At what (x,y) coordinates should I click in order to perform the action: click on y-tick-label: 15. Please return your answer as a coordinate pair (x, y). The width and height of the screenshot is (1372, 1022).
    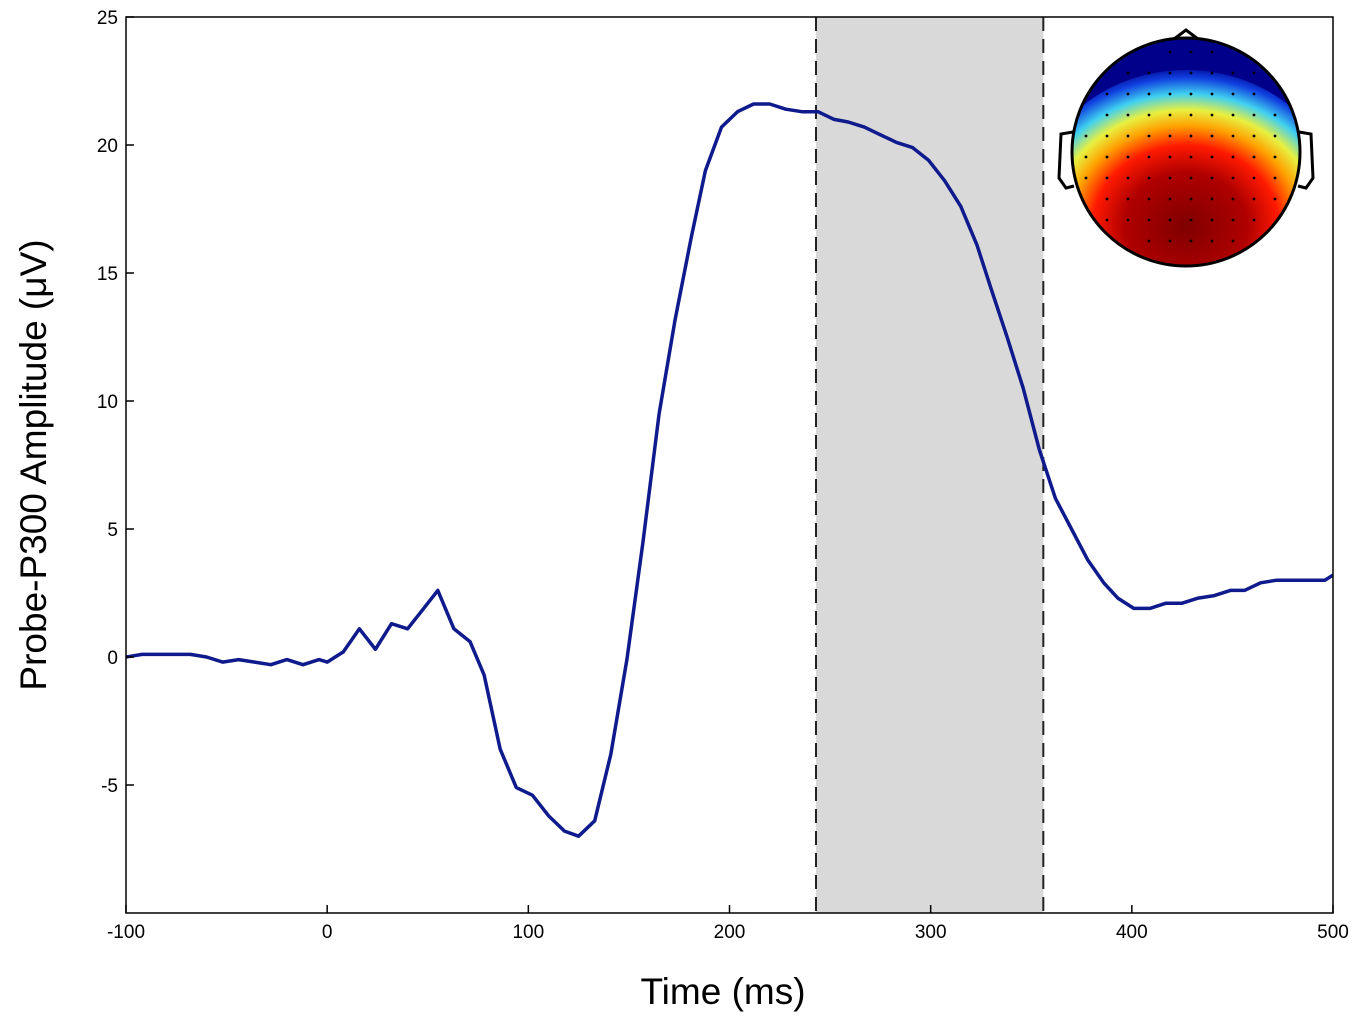
    Looking at the image, I should click on (107, 274).